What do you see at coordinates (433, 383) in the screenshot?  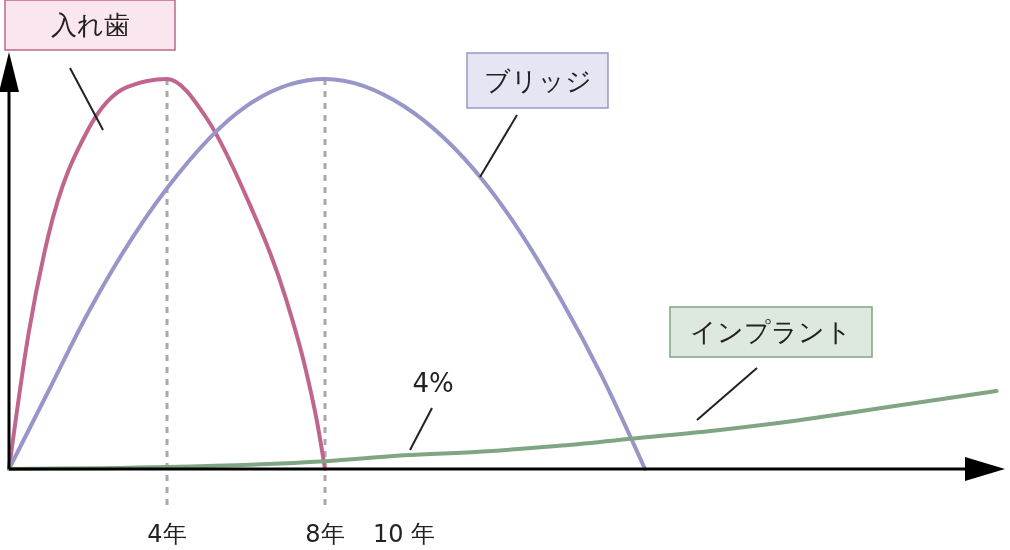 I see `annotation: 4%` at bounding box center [433, 383].